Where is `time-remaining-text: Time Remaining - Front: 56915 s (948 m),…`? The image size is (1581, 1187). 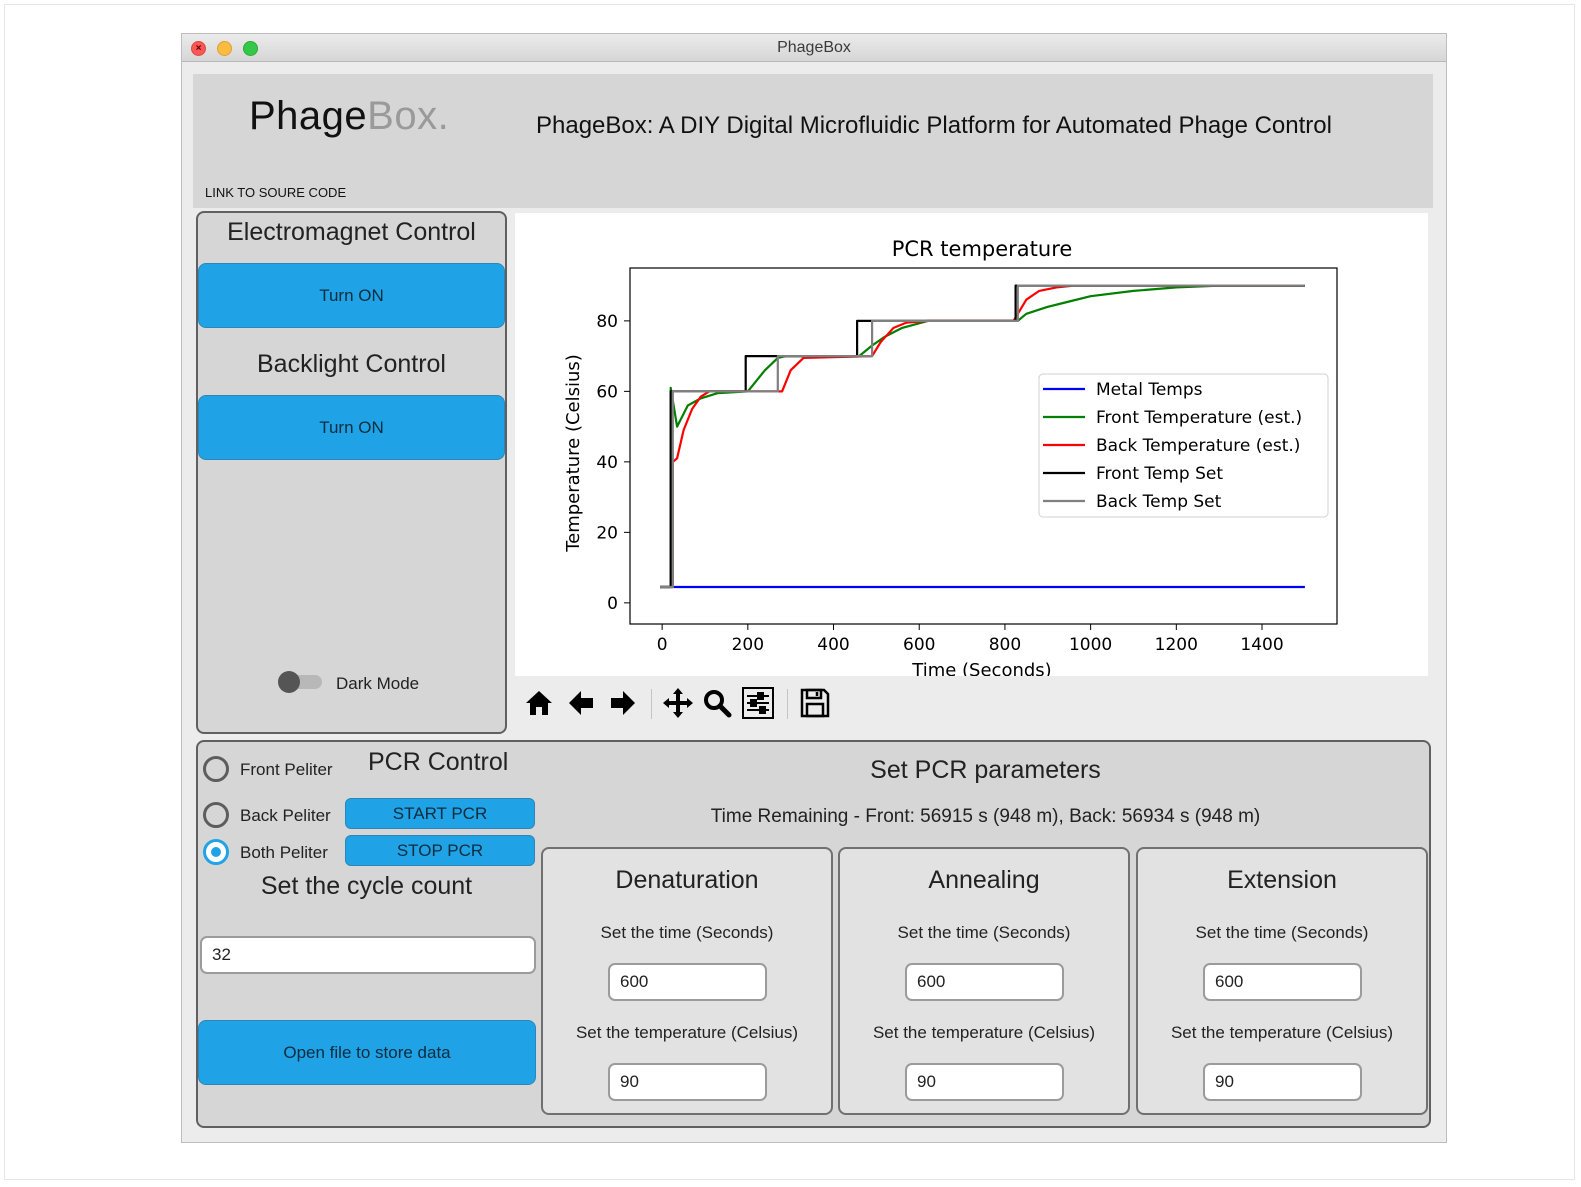
time-remaining-text: Time Remaining - Front: 56915 s (948 m),… is located at coordinates (985, 816).